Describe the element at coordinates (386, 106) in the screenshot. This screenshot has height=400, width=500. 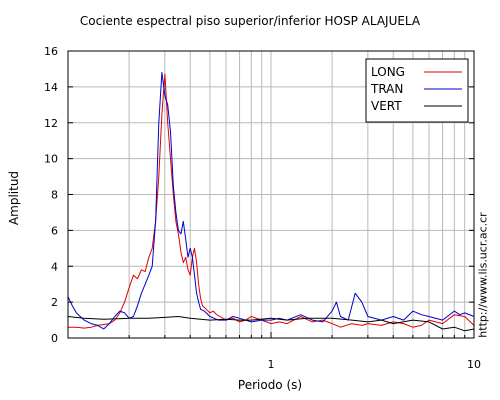
I see `legend-label-vert: VERT` at that location.